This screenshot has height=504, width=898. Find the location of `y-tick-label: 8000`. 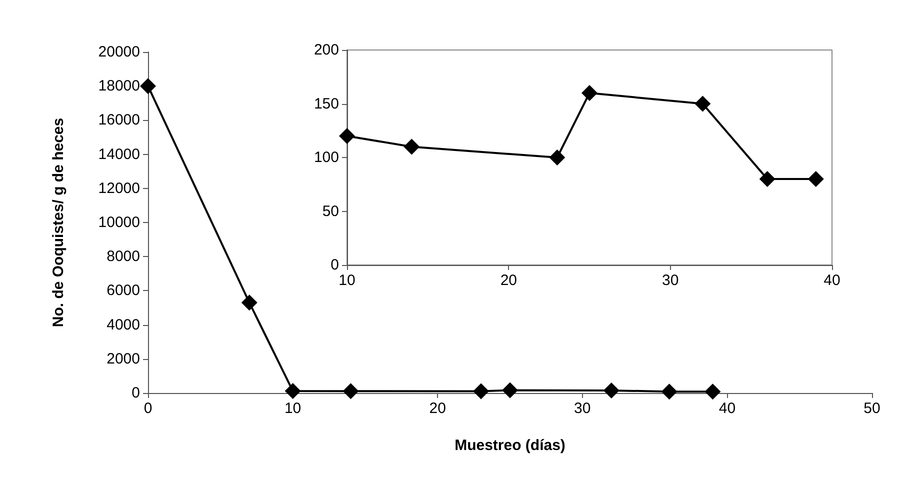

y-tick-label: 8000 is located at coordinates (123, 257).